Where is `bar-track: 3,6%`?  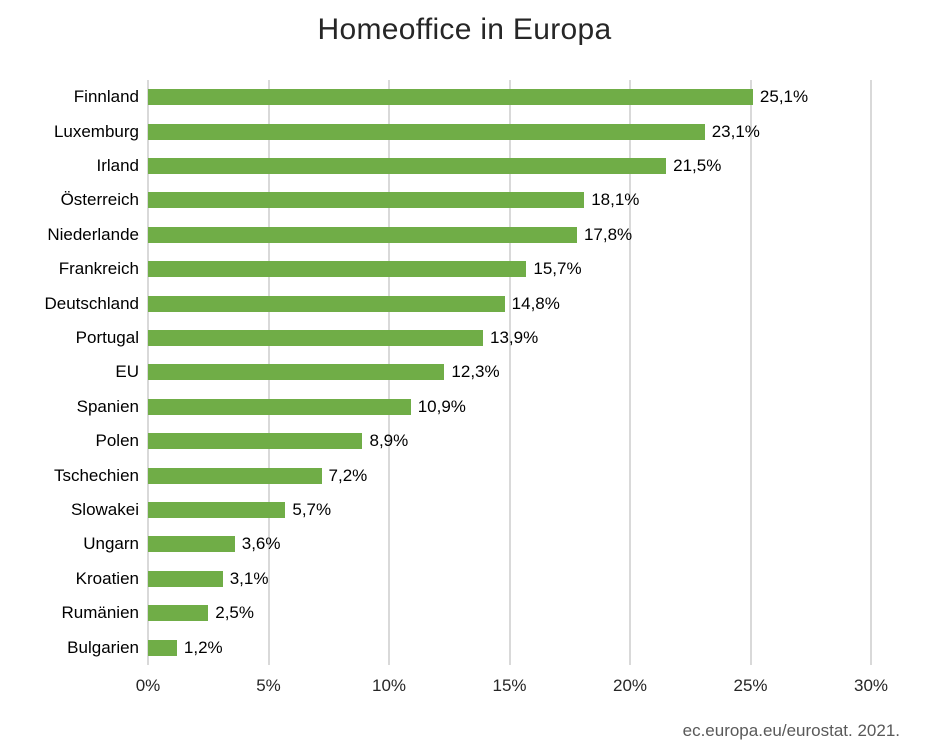
bar-track: 3,6% is located at coordinates (509, 544).